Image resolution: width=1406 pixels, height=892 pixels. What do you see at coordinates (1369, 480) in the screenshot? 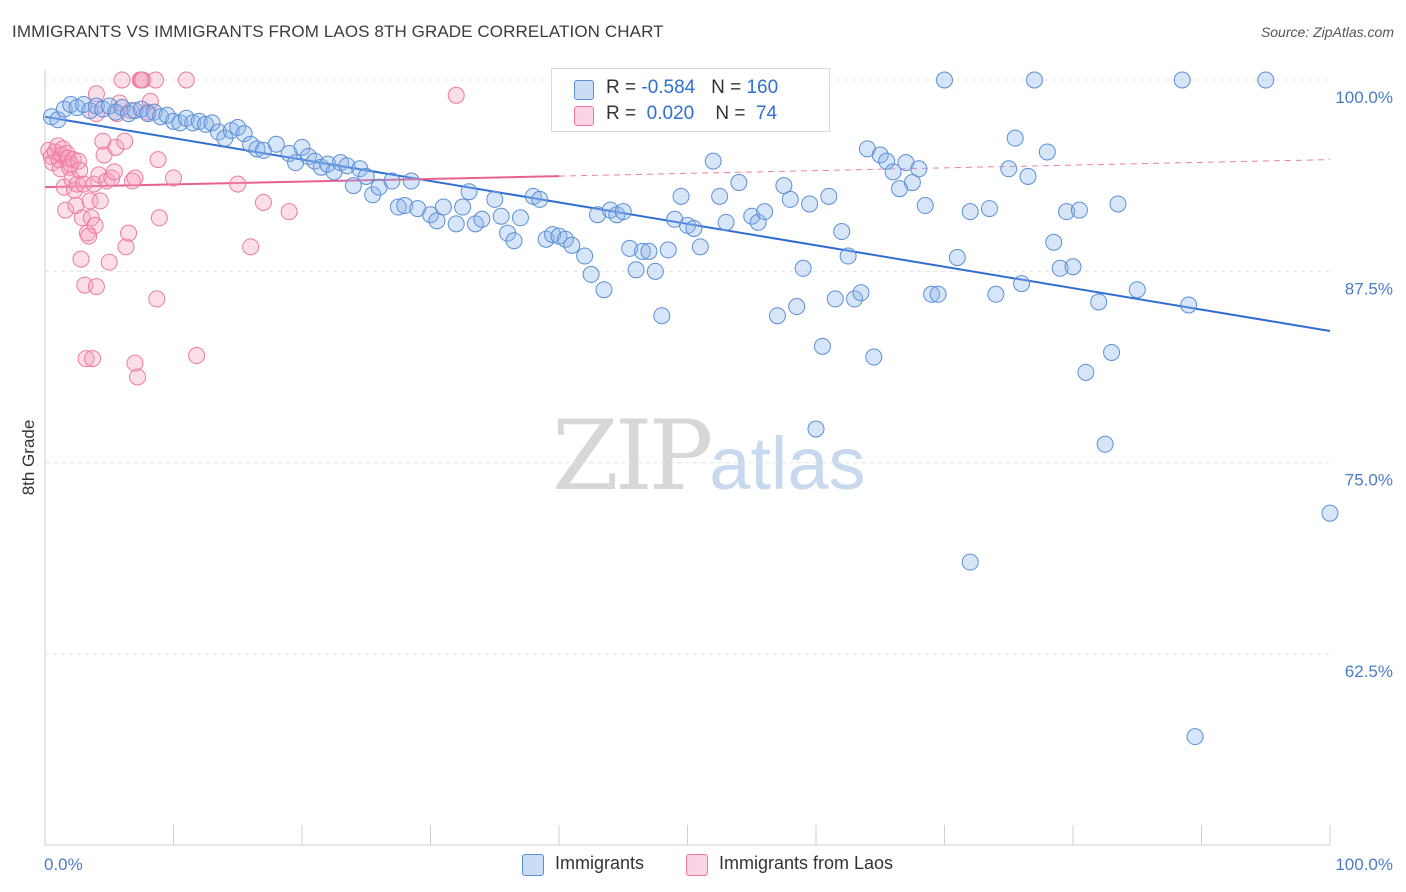
I see `y-tick-label: 75.0%` at bounding box center [1369, 480].